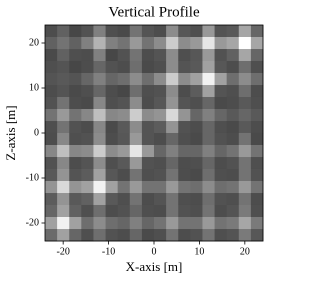 Image resolution: width=320 pixels, height=281 pixels. What do you see at coordinates (34, 42) in the screenshot?
I see `y-tick-label: 20` at bounding box center [34, 42].